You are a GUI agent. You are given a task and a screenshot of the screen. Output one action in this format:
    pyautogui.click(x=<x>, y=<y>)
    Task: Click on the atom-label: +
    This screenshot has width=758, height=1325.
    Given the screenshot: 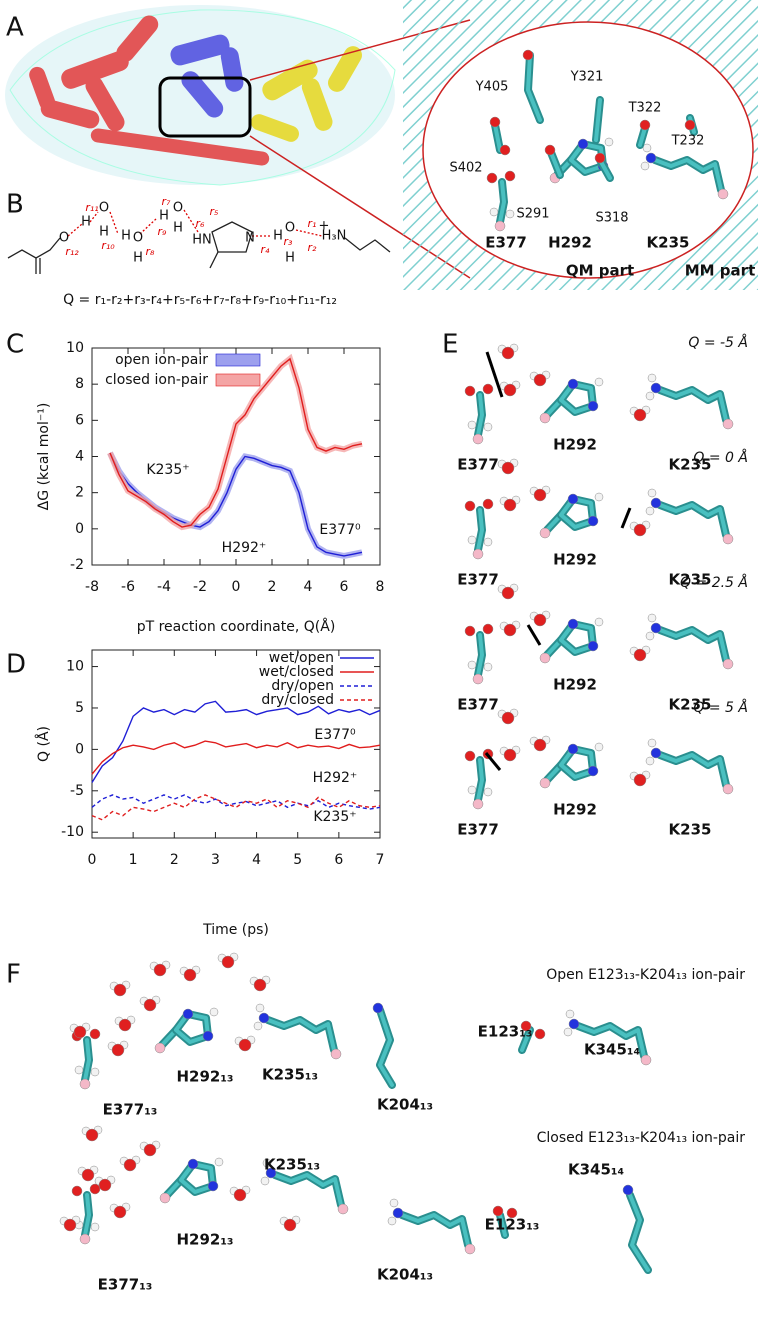 What is the action you would take?
    pyautogui.click(x=324, y=226)
    